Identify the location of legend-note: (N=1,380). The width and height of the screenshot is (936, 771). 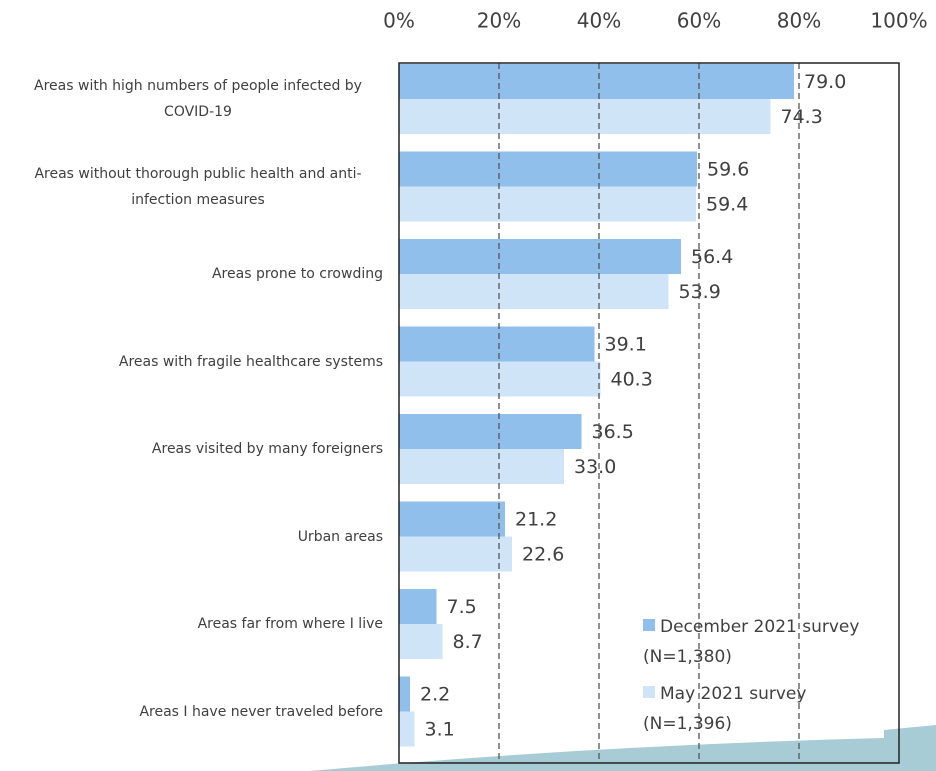
(687, 657).